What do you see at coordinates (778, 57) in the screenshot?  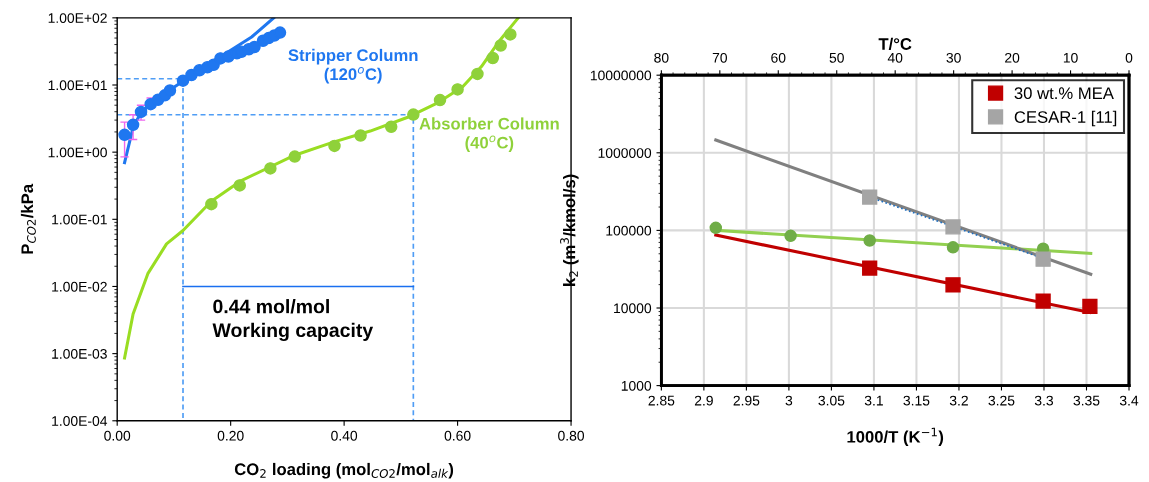 I see `x2-tick-label: 60` at bounding box center [778, 57].